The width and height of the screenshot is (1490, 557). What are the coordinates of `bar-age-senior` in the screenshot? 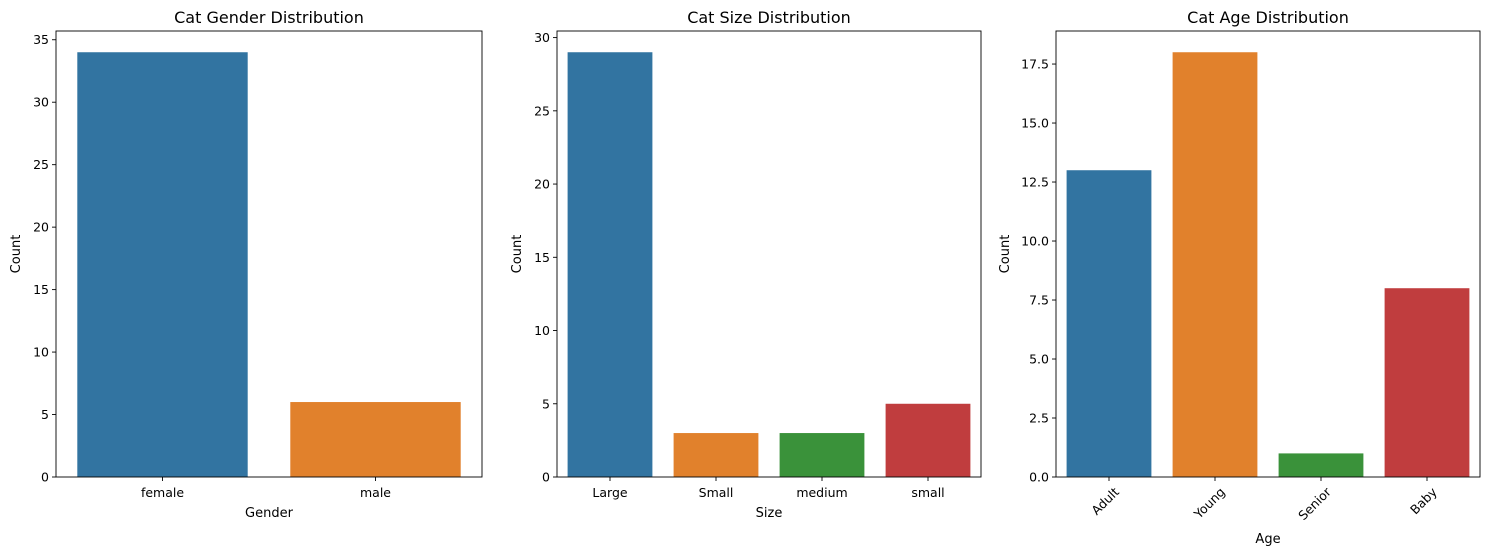 It's located at (1321, 465).